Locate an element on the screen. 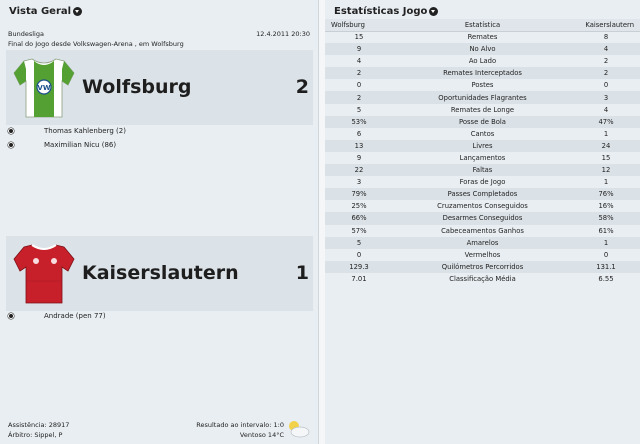 This screenshot has height=444, width=640. stat-home-value: 4 is located at coordinates (359, 61).